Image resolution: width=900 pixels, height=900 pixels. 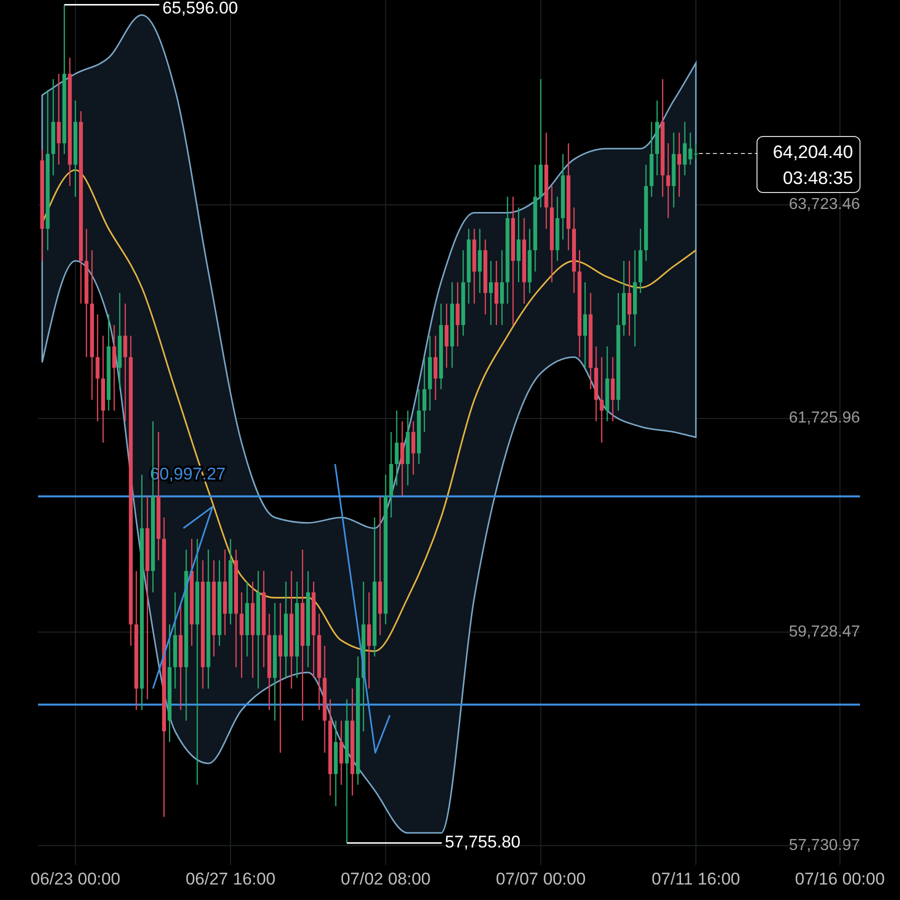 What do you see at coordinates (696, 878) in the screenshot?
I see `x-tick-label: 07/11 16:00` at bounding box center [696, 878].